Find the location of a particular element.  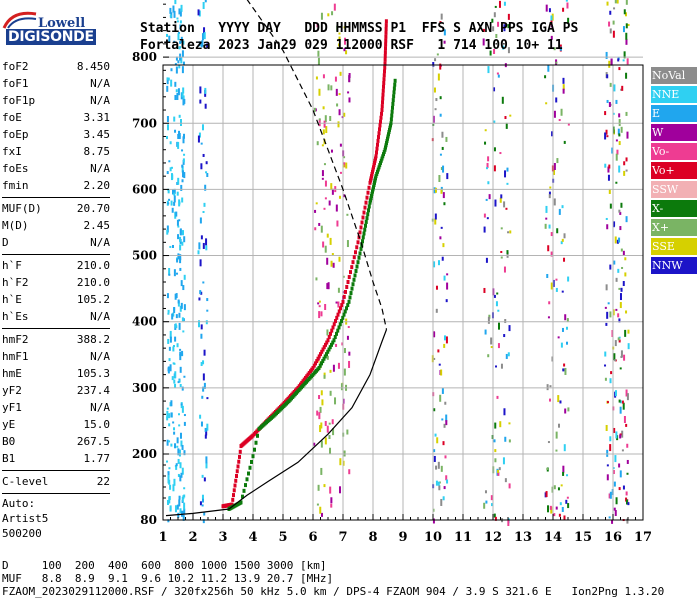

param-name: yF1 is located at coordinates (12, 407).